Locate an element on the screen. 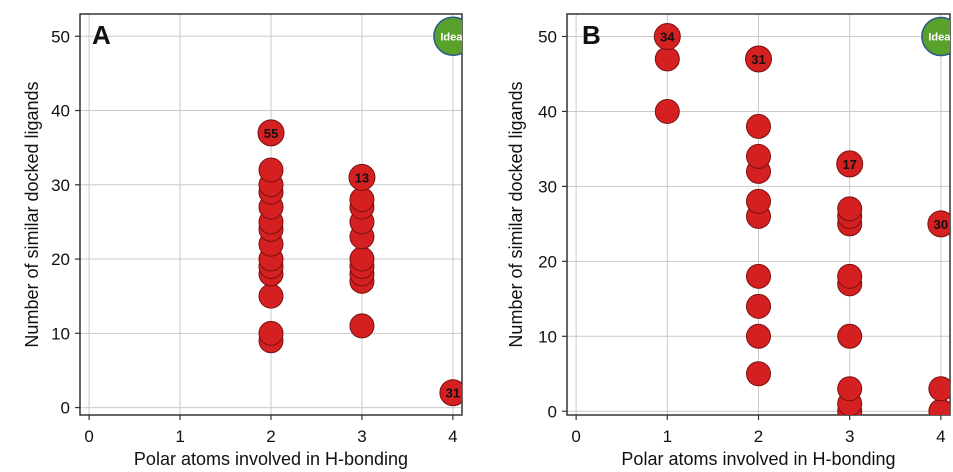  data-point-count-label: 17 is located at coordinates (849, 164).